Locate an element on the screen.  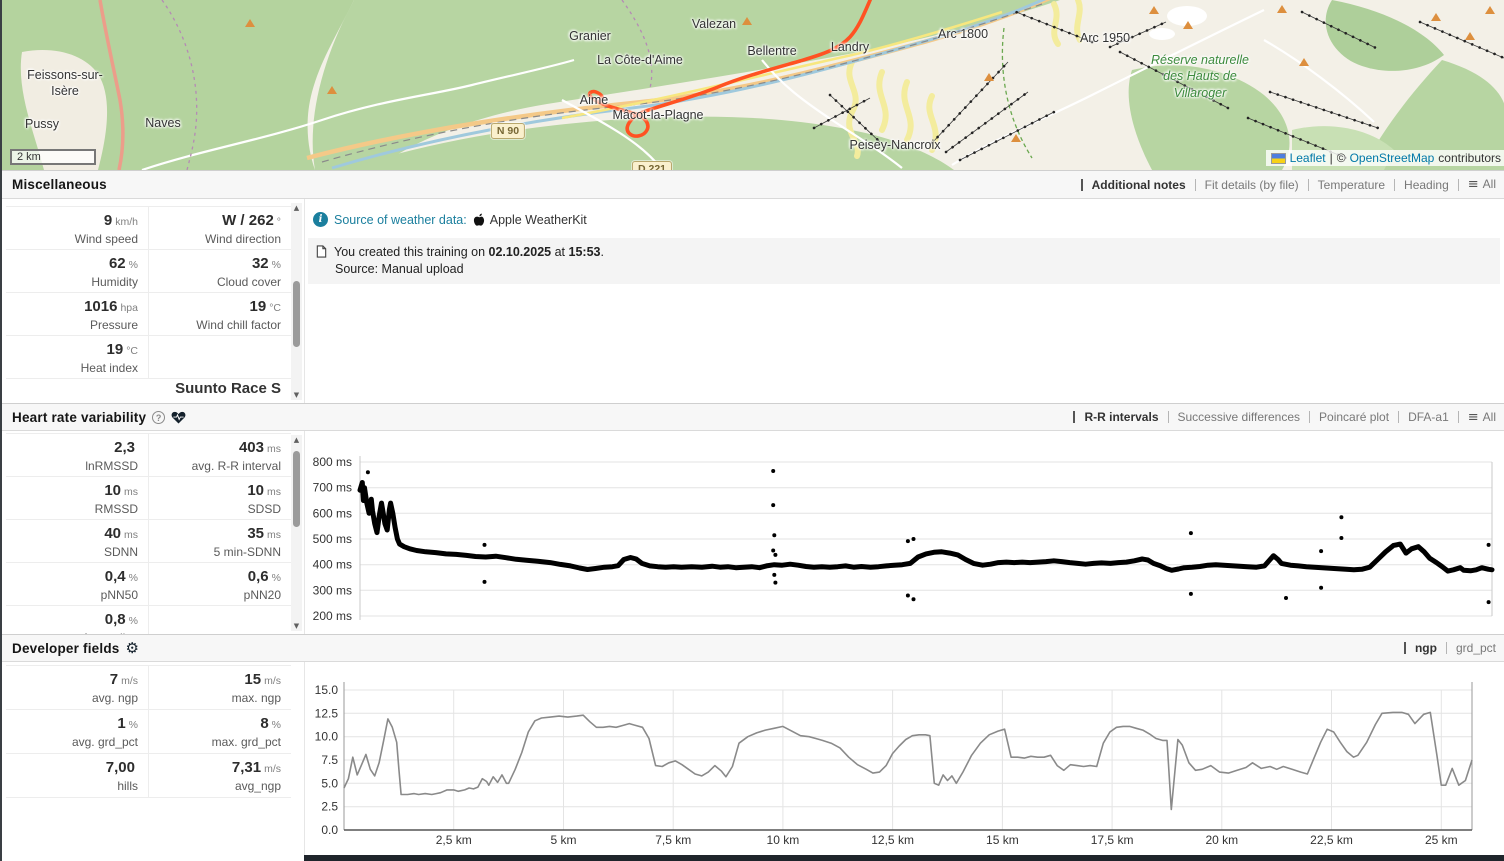
svg-text: 700 ms is located at coordinates (332, 488).